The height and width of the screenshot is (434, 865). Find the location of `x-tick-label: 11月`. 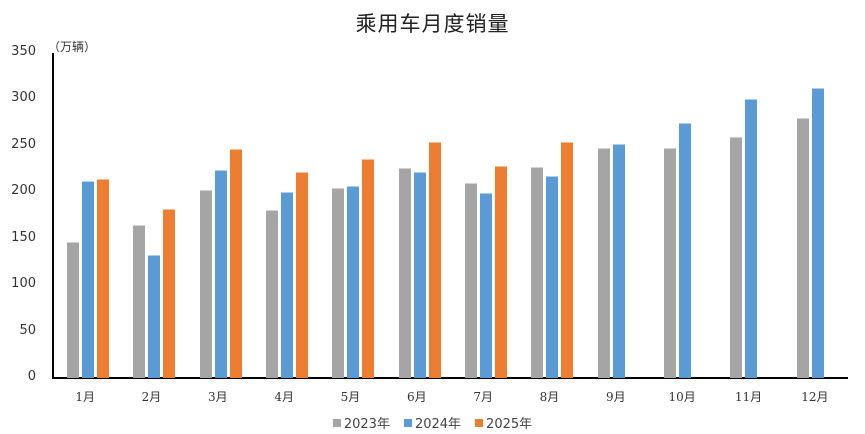

x-tick-label: 11月 is located at coordinates (748, 397).